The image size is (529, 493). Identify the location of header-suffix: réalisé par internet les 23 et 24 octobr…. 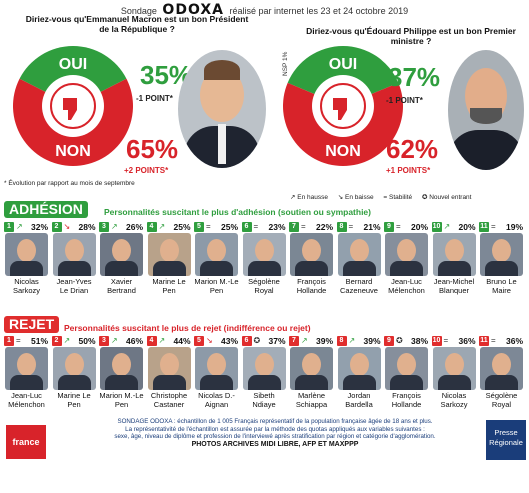
(319, 11).